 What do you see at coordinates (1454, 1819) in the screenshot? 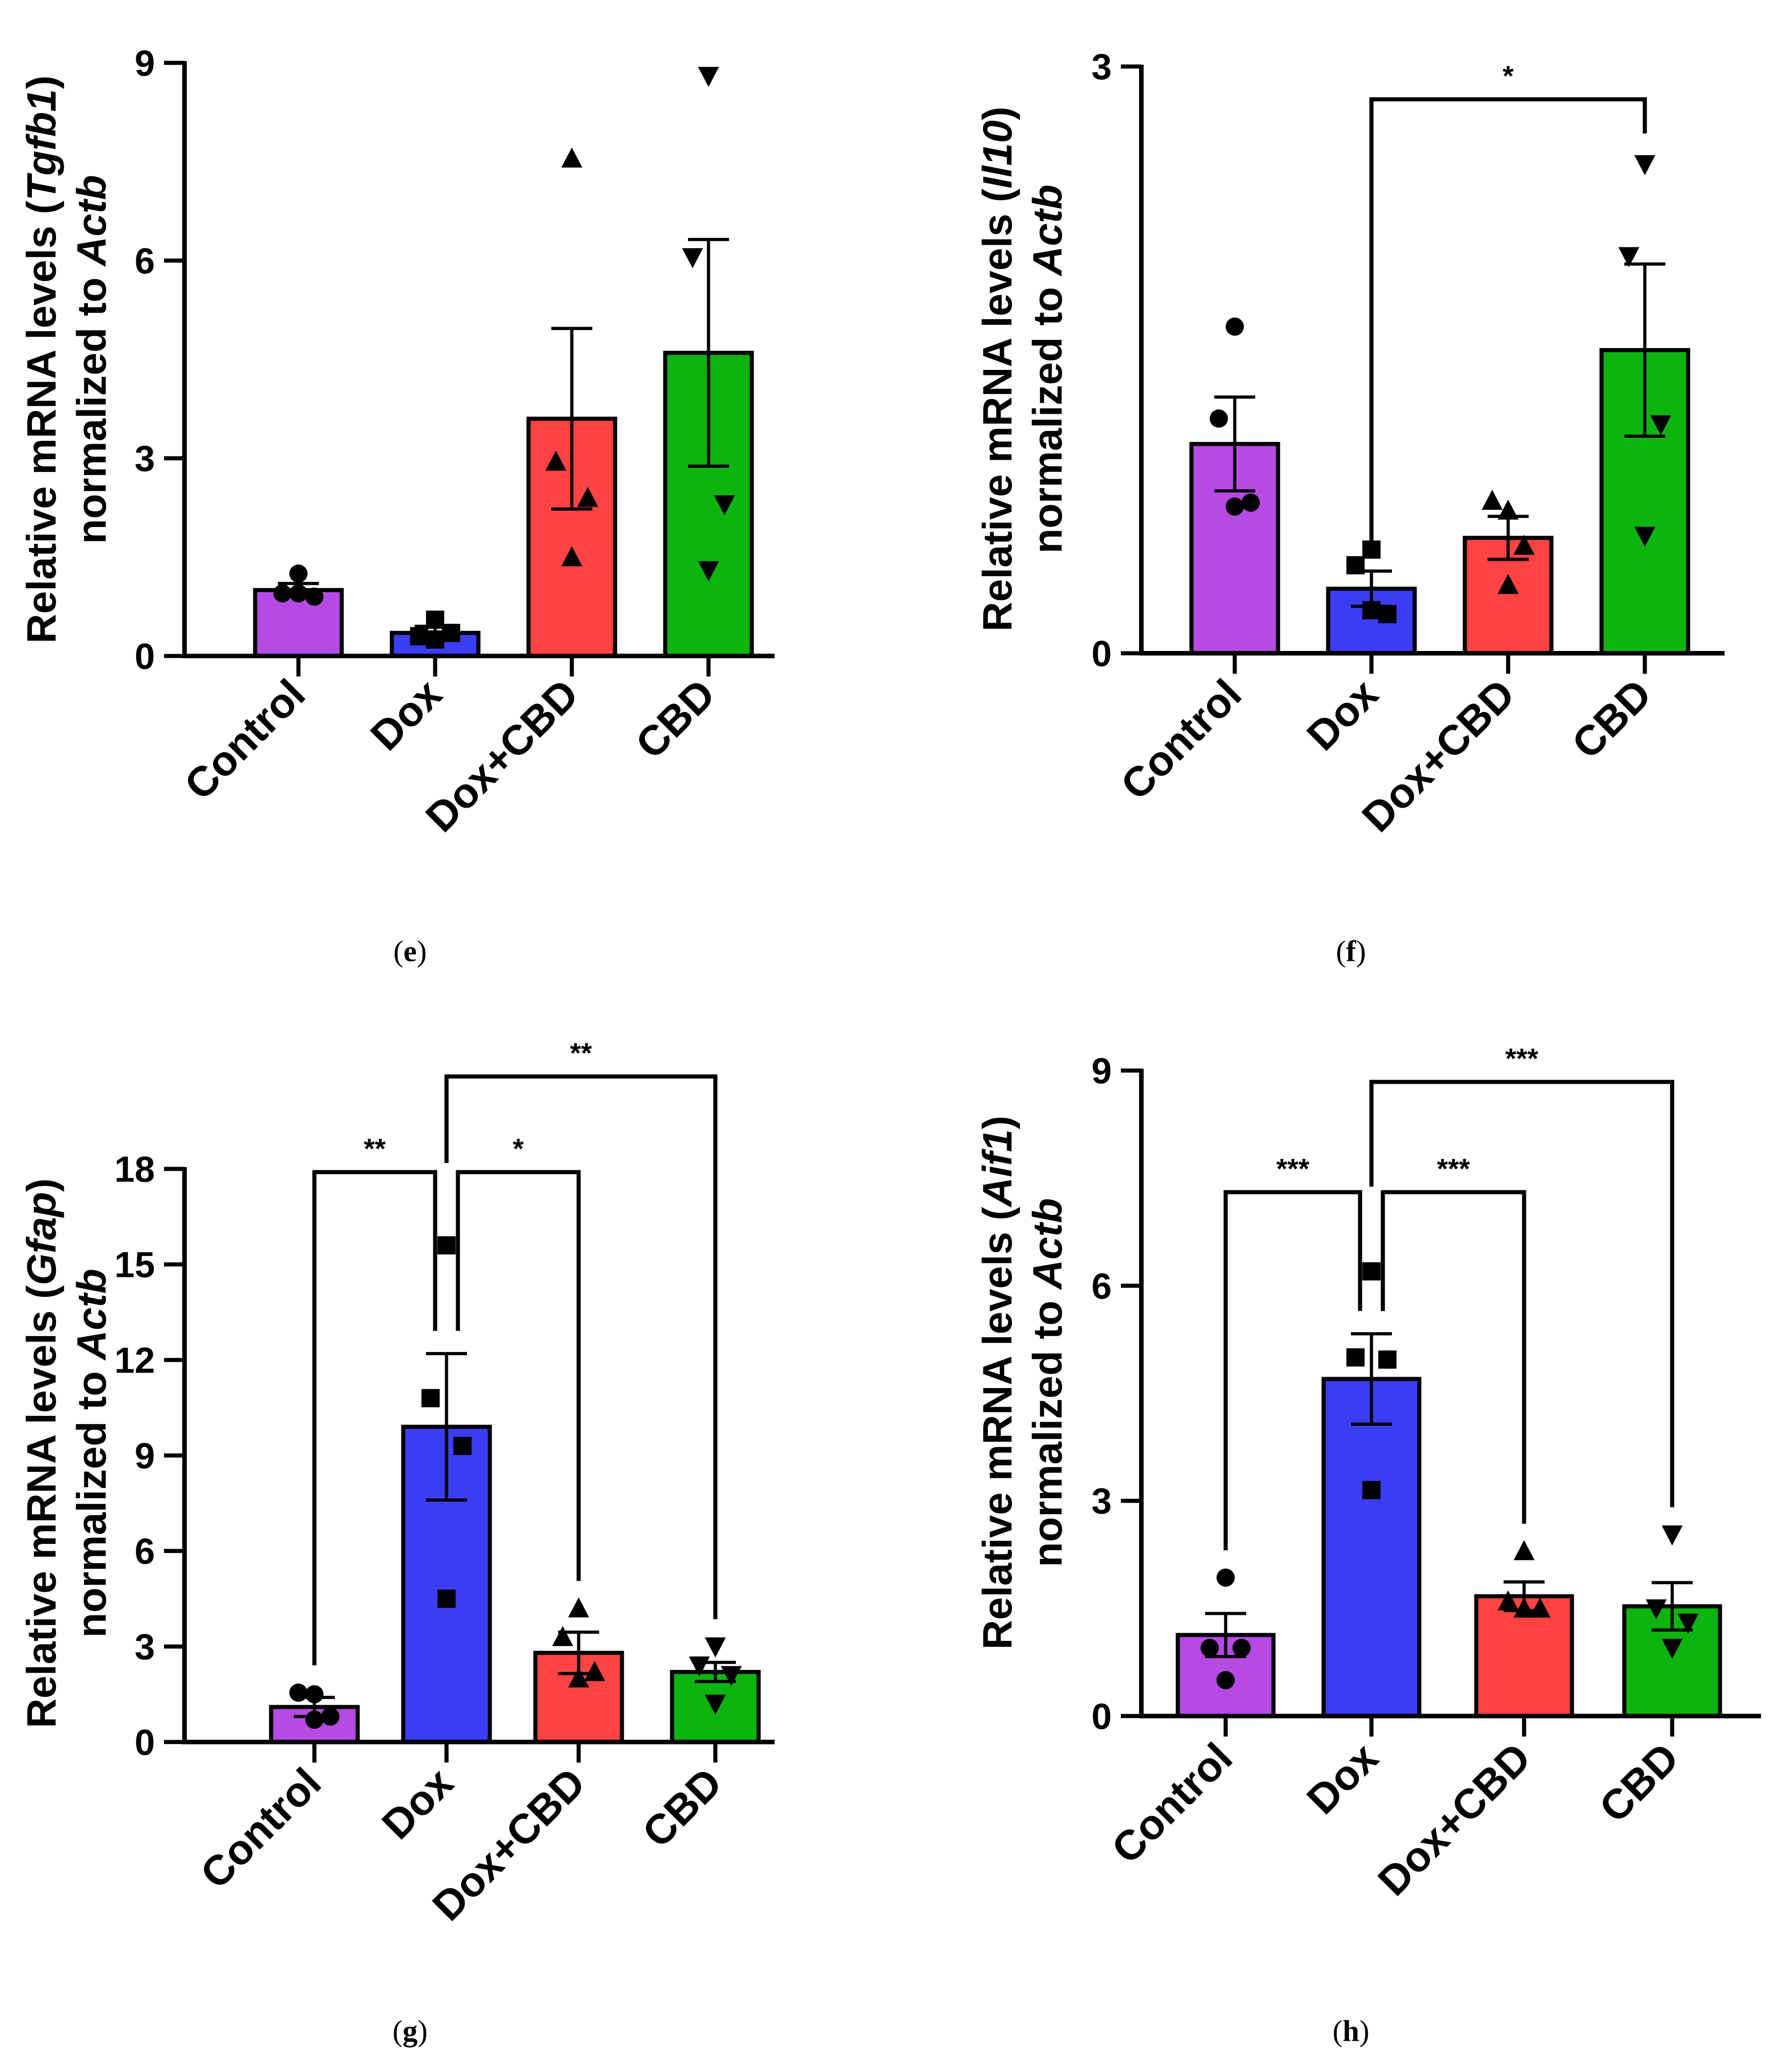
I see `x-category-label: Dox+CBD` at bounding box center [1454, 1819].